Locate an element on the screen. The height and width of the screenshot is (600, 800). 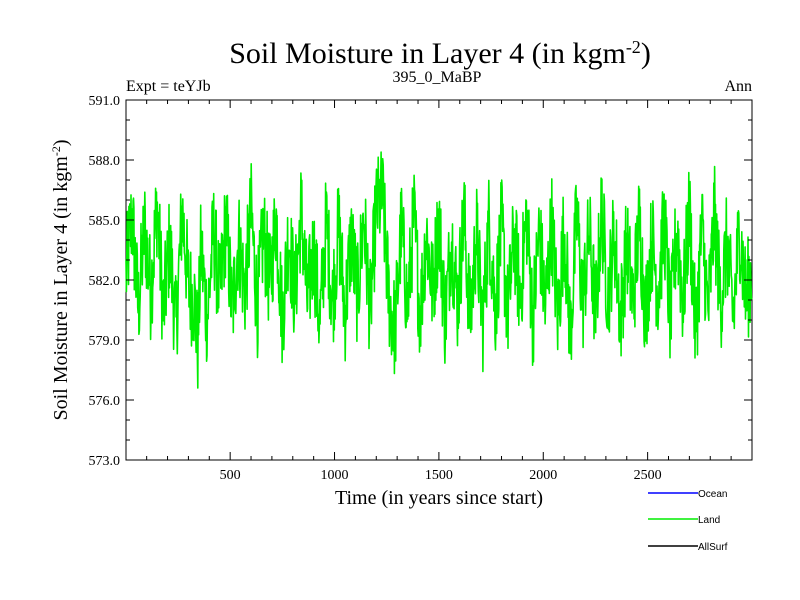
y-tick-label-1: 576.0 is located at coordinates (105, 401).